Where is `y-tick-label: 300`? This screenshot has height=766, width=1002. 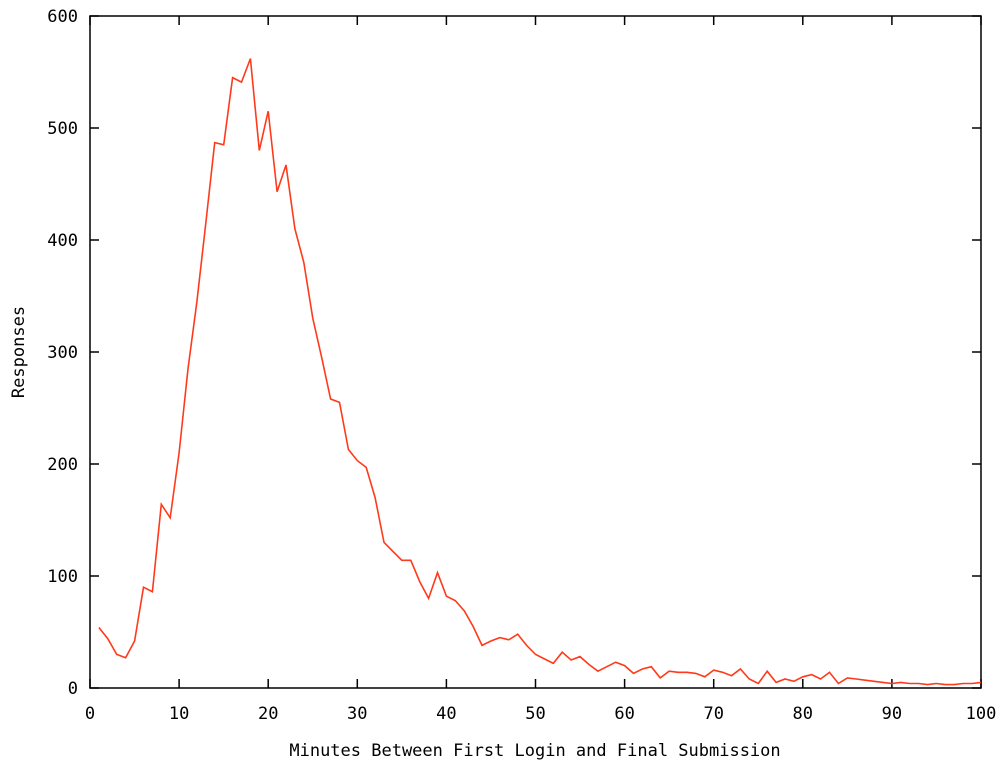 y-tick-label: 300 is located at coordinates (62, 353).